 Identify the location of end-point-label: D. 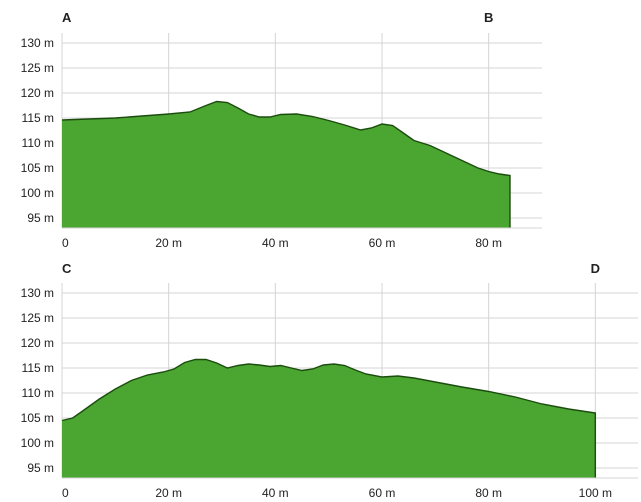
(595, 268).